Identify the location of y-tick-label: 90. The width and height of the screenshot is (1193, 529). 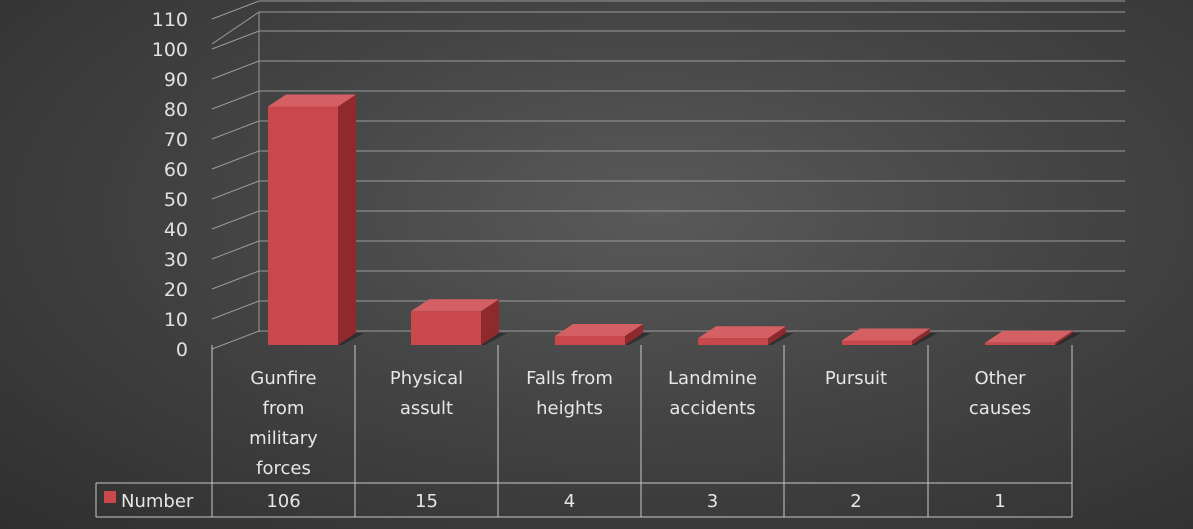
(176, 80).